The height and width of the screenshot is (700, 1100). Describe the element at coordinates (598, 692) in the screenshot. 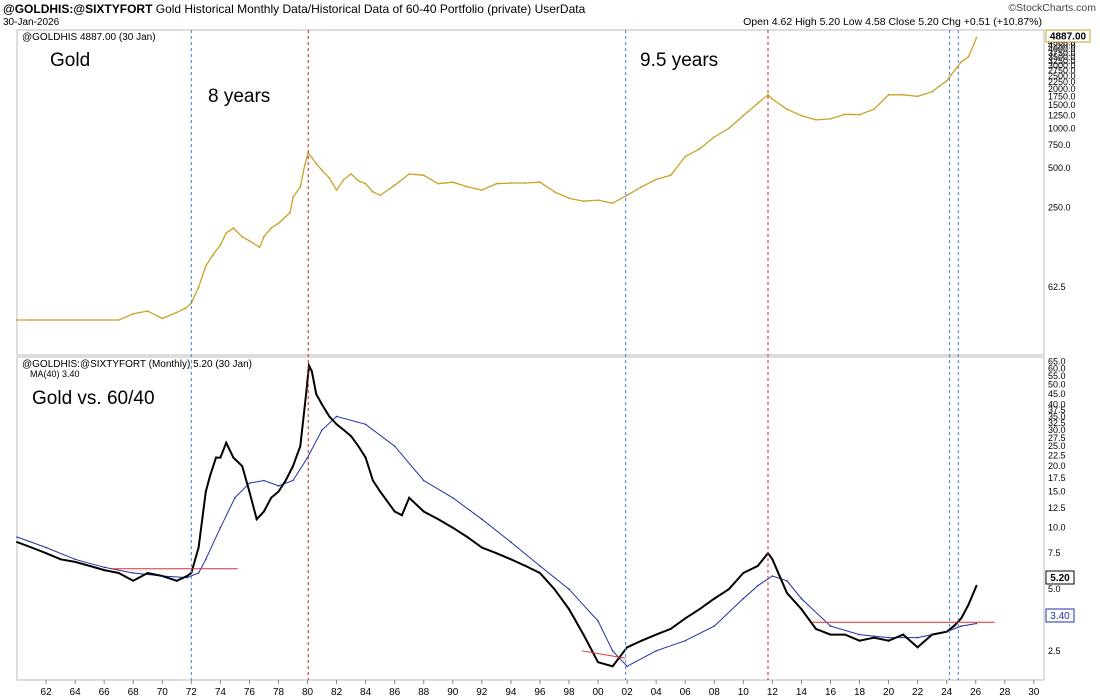

I see `x-tick-label: 00` at that location.